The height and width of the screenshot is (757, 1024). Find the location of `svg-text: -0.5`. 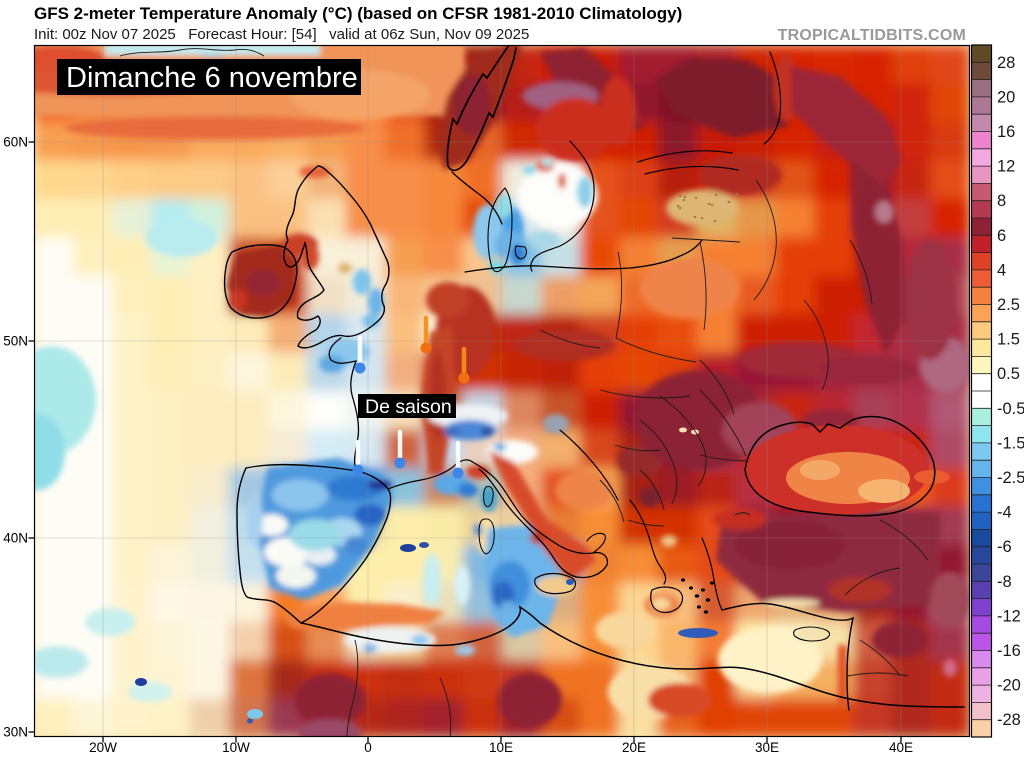

svg-text: -0.5 is located at coordinates (1010, 409).